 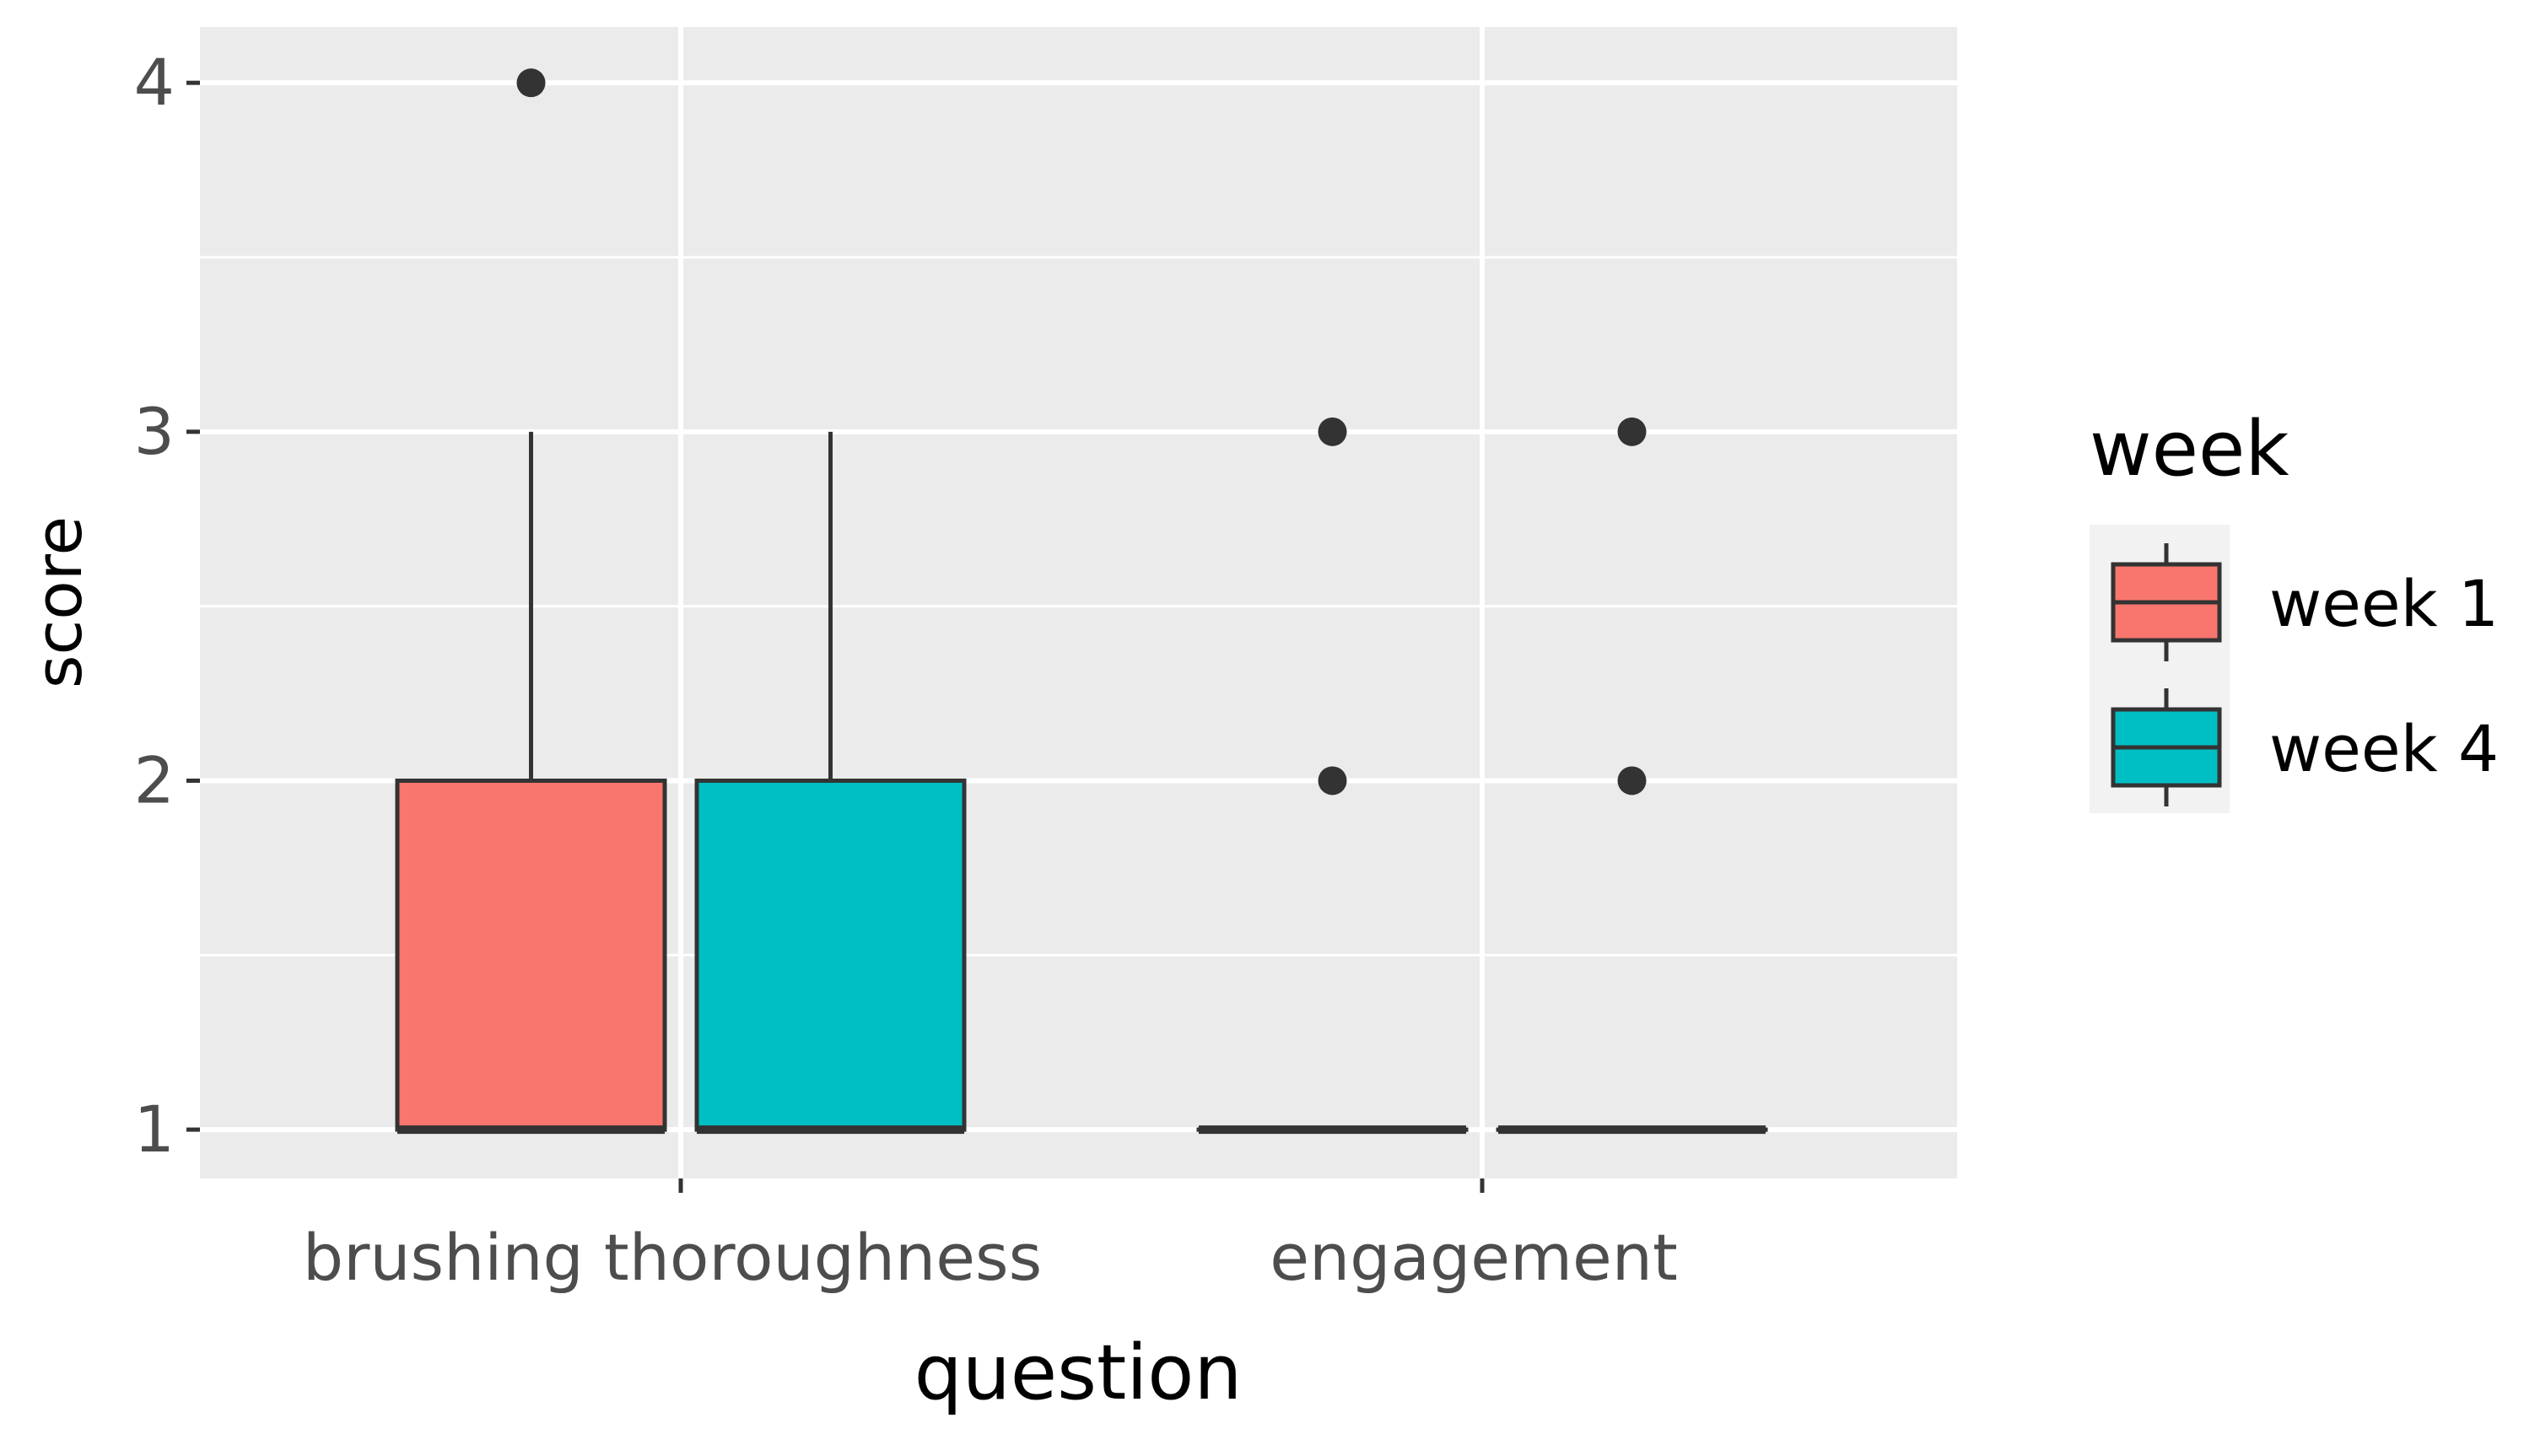 What do you see at coordinates (531, 601) in the screenshot?
I see `box-week-1-brushing-thoroughness` at bounding box center [531, 601].